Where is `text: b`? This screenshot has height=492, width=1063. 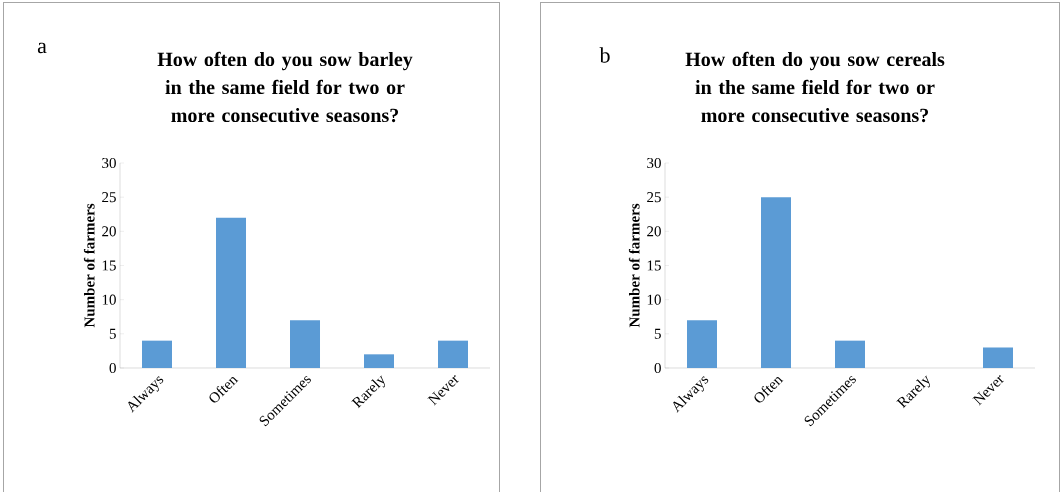 text: b is located at coordinates (604, 55).